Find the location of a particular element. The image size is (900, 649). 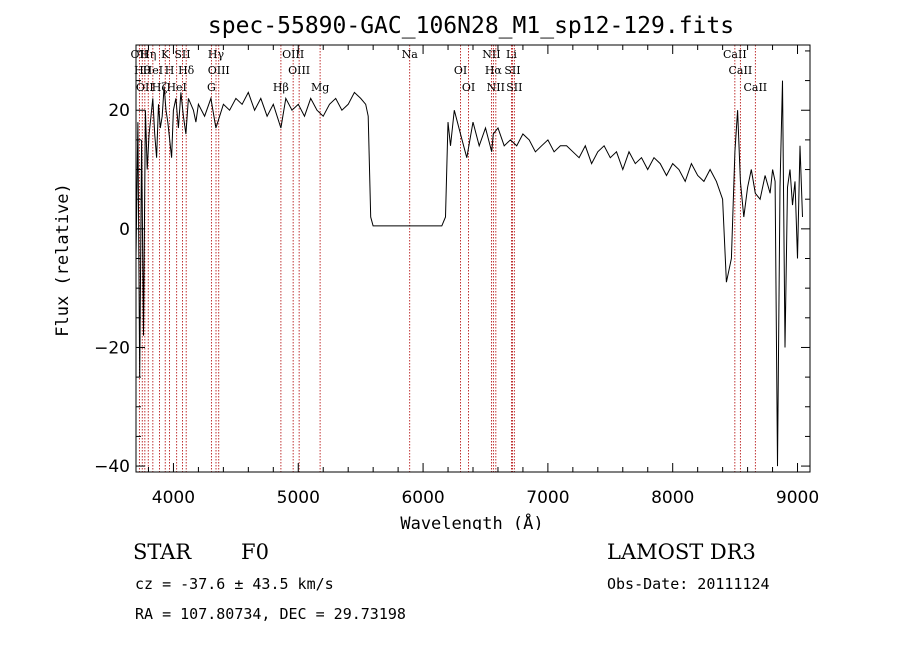

x-axis-label: Wavelength (Å) is located at coordinates (471, 521).